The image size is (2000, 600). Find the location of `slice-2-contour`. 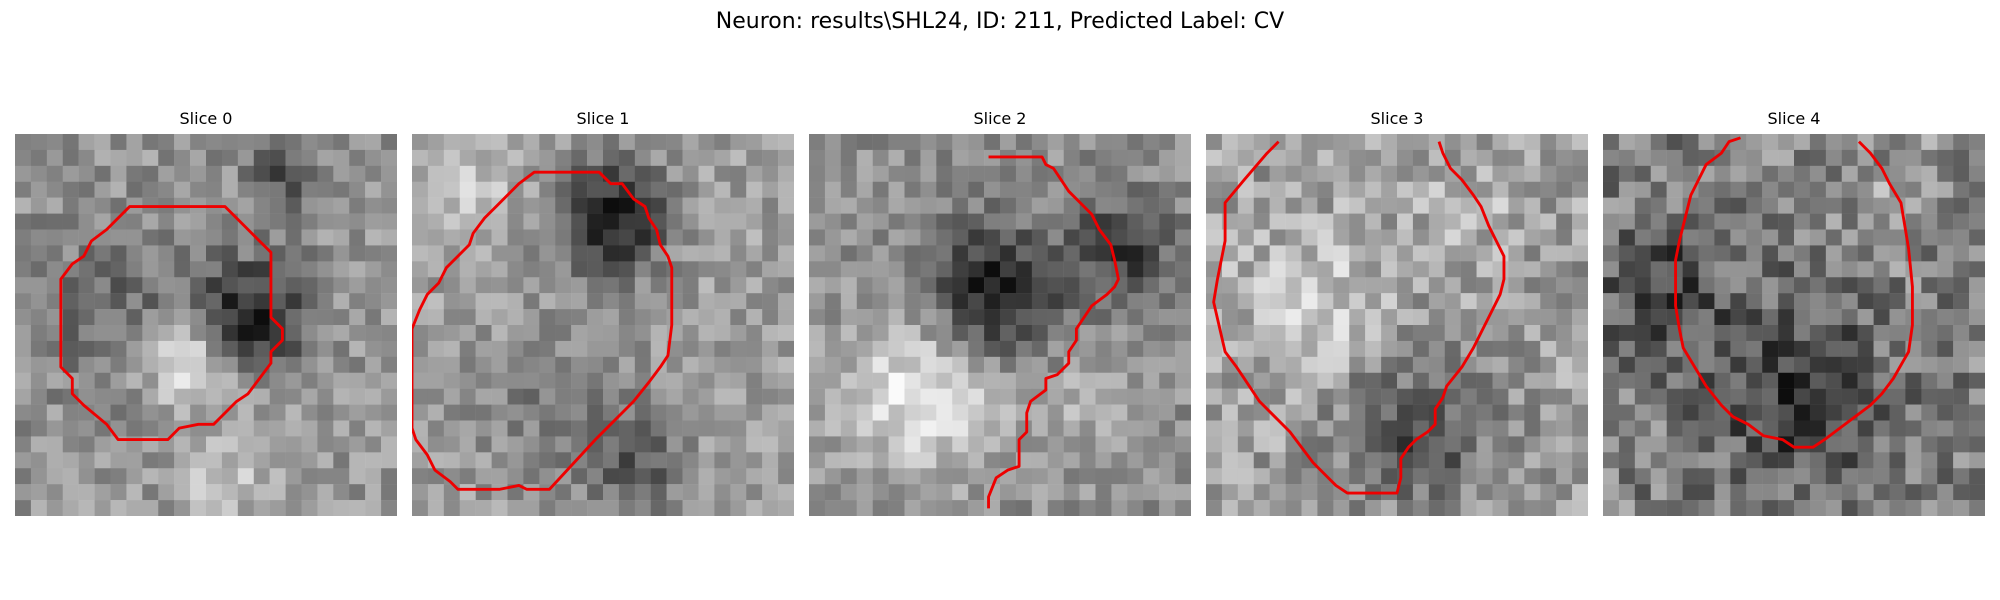

slice-2-contour is located at coordinates (1053, 332).